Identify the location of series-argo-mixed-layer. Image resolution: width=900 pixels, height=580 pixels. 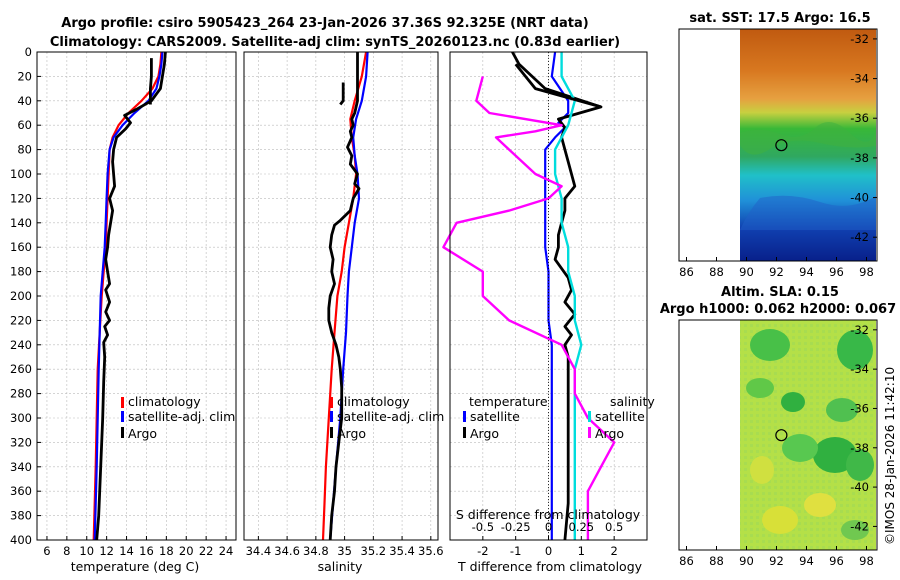
(150, 81).